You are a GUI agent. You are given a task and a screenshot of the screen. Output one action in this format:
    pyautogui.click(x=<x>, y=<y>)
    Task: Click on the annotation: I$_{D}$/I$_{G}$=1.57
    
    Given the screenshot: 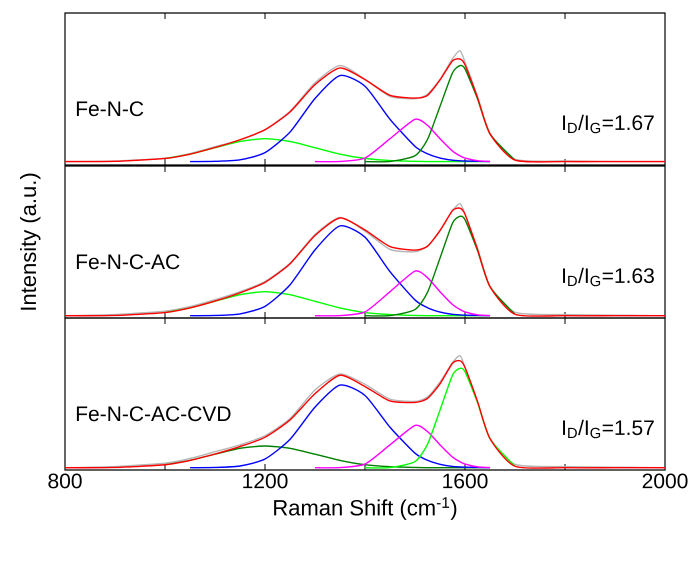 What is the action you would take?
    pyautogui.click(x=608, y=429)
    